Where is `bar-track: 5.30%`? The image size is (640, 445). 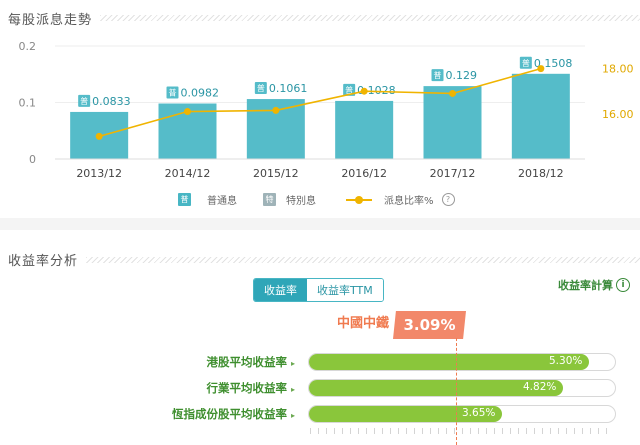
bar-track: 5.30% is located at coordinates (462, 362).